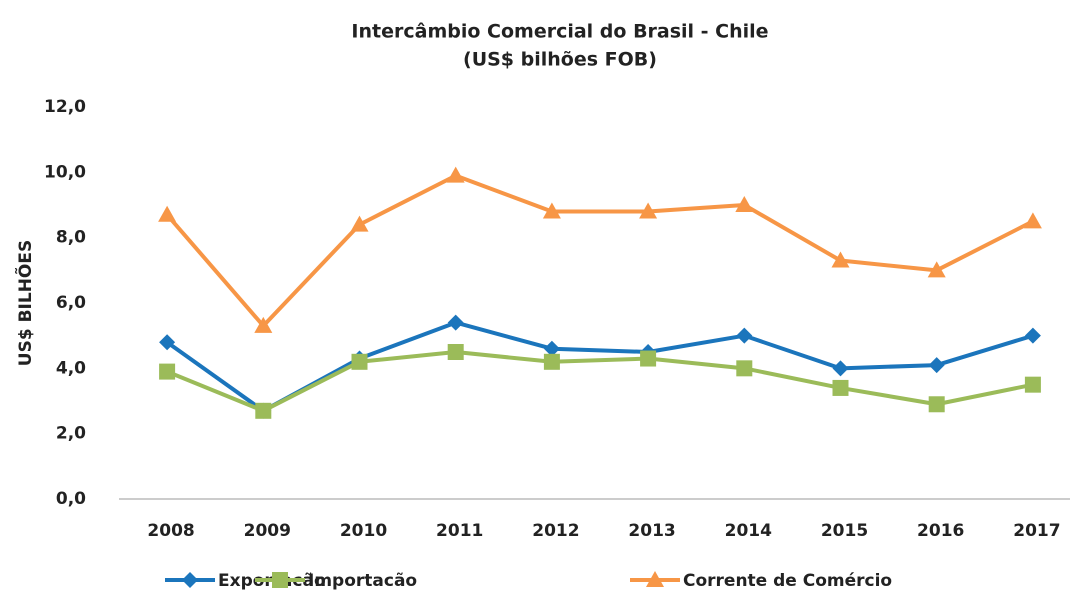 The image size is (1070, 593). I want to click on legend-label: Corrente de Comércio, so click(787, 581).